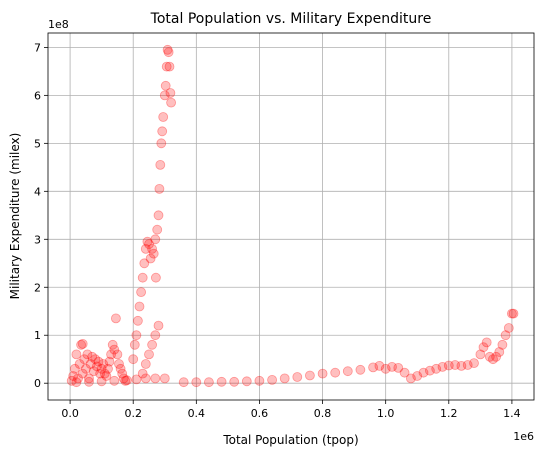 The image size is (554, 460). Describe the element at coordinates (15, 216) in the screenshot. I see `y-axis-label: Military Expenditure (milex)` at that location.